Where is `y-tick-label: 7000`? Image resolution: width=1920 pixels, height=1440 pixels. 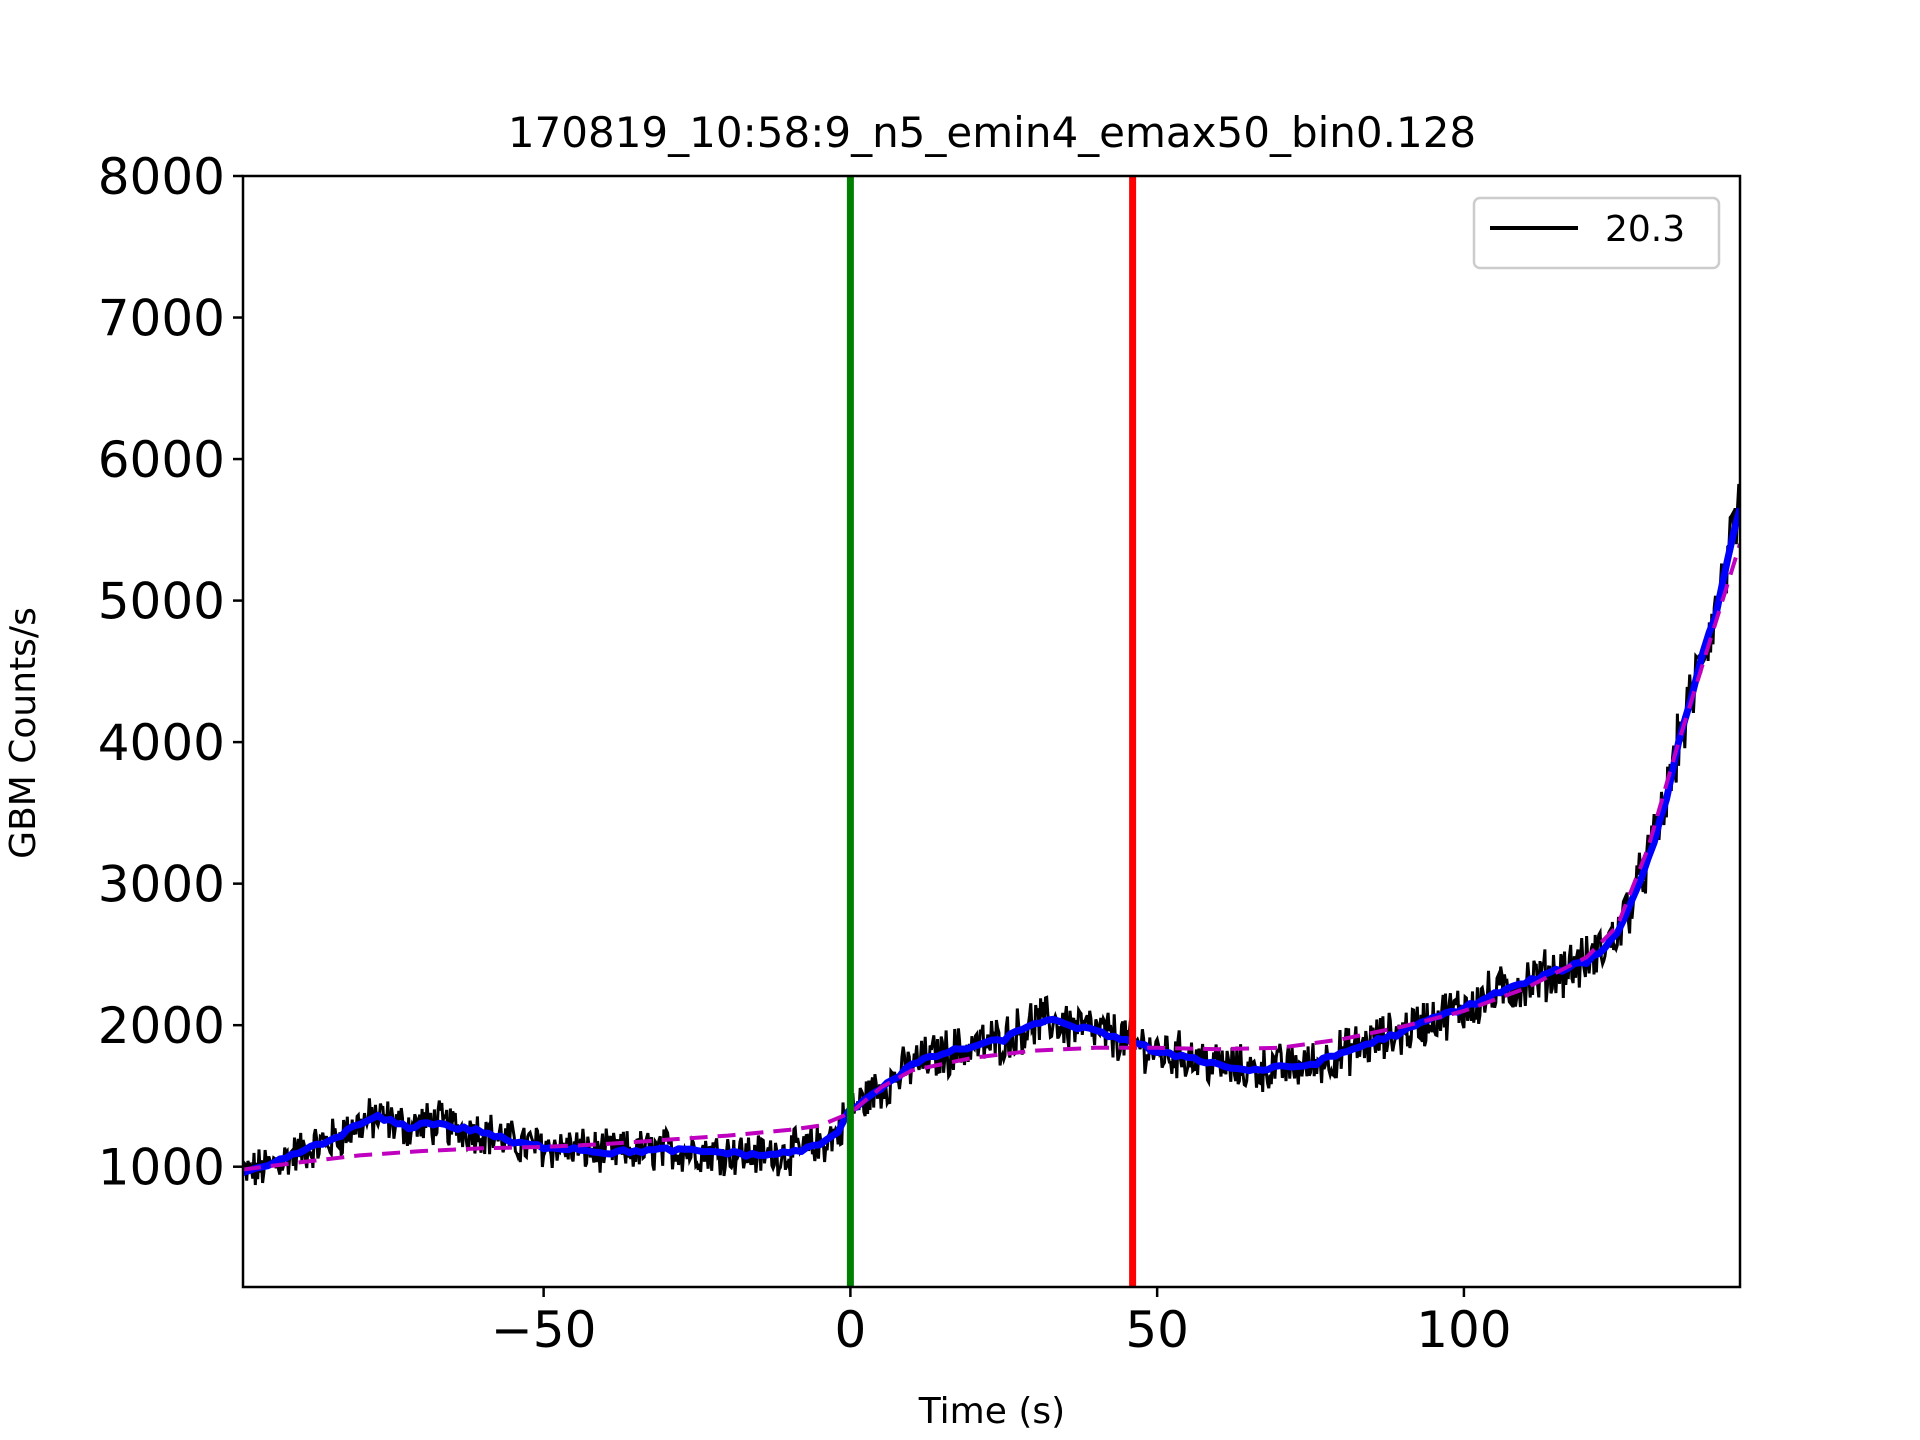
y-tick-label: 7000 is located at coordinates (161, 319).